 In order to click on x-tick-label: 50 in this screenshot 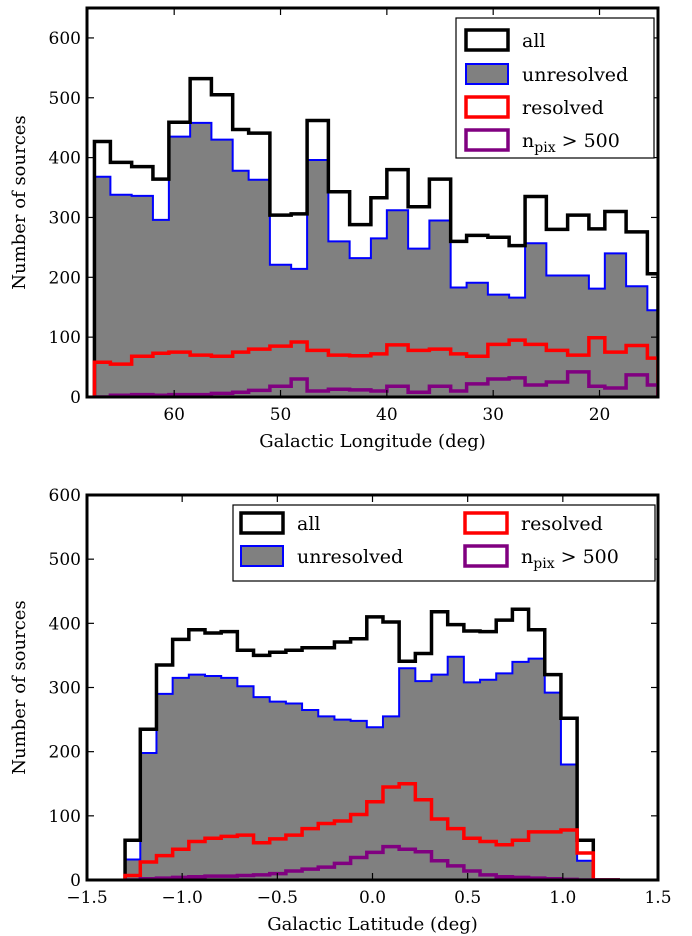, I will do `click(281, 415)`.